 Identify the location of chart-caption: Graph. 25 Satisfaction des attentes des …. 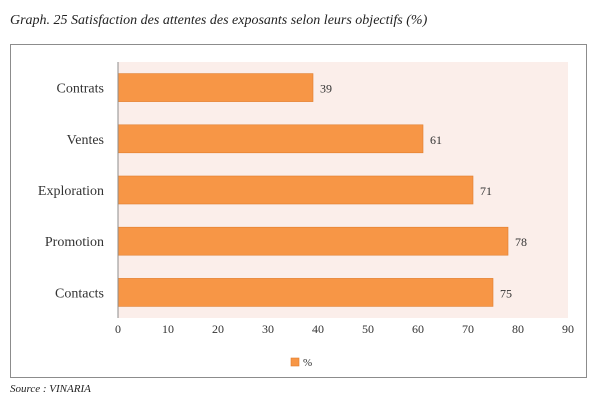
(219, 20).